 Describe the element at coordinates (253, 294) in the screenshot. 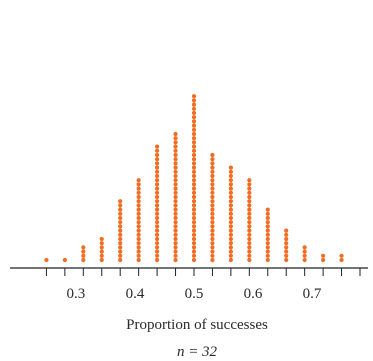

I see `x-tick-label: 0.6` at that location.